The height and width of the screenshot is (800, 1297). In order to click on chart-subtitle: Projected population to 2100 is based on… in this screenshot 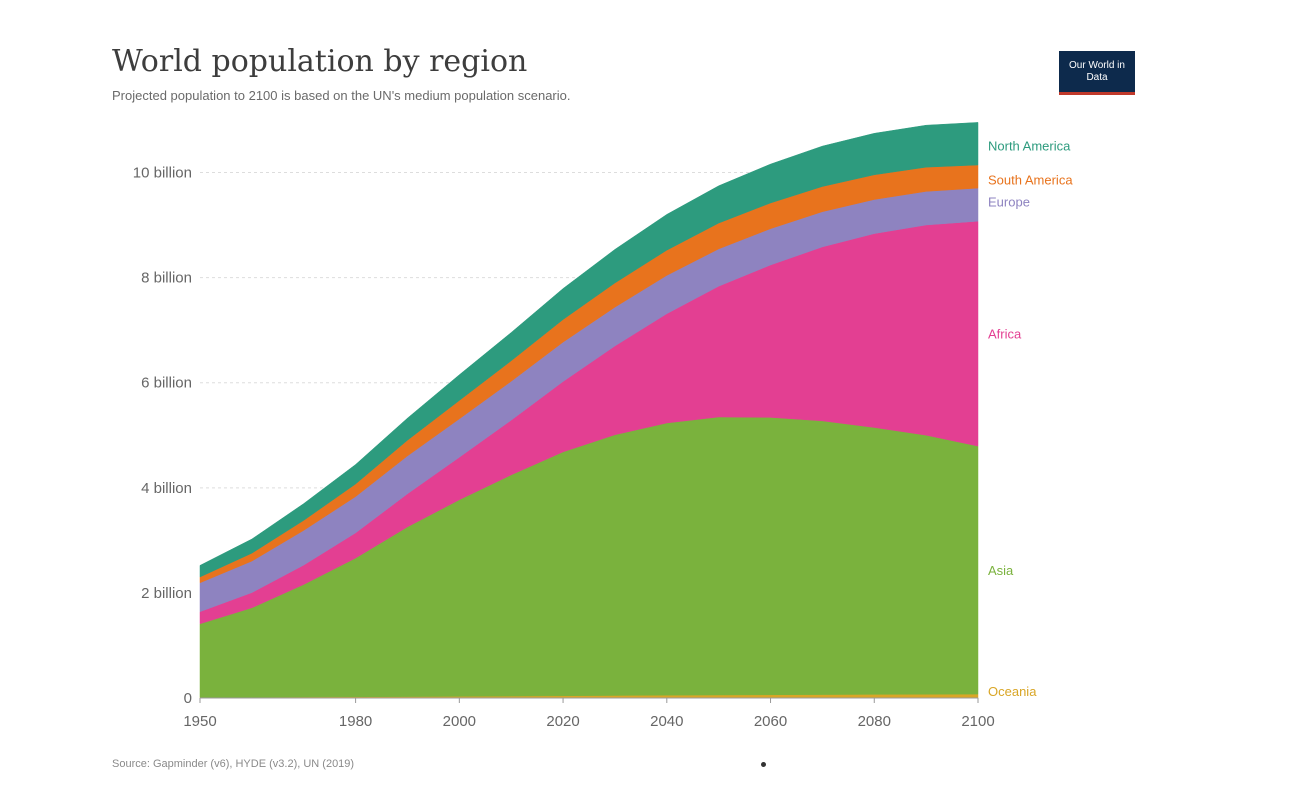, I will do `click(341, 95)`.